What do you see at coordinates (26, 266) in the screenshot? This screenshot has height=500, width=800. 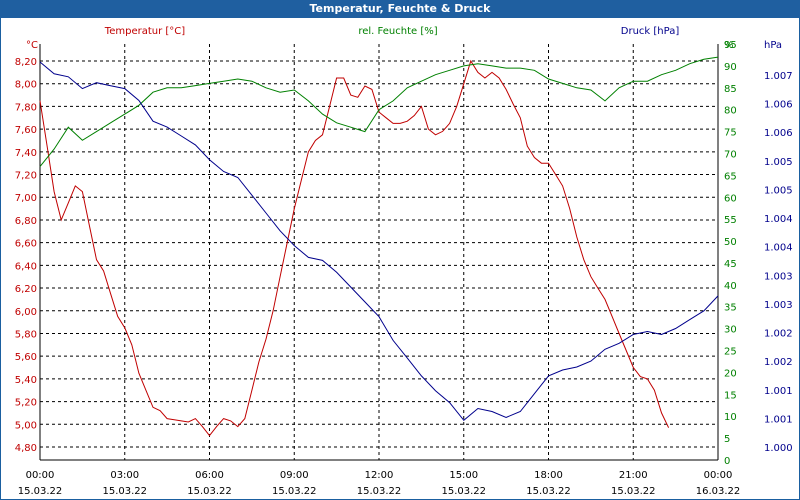 I see `left-tick-label: 6,40` at bounding box center [26, 266].